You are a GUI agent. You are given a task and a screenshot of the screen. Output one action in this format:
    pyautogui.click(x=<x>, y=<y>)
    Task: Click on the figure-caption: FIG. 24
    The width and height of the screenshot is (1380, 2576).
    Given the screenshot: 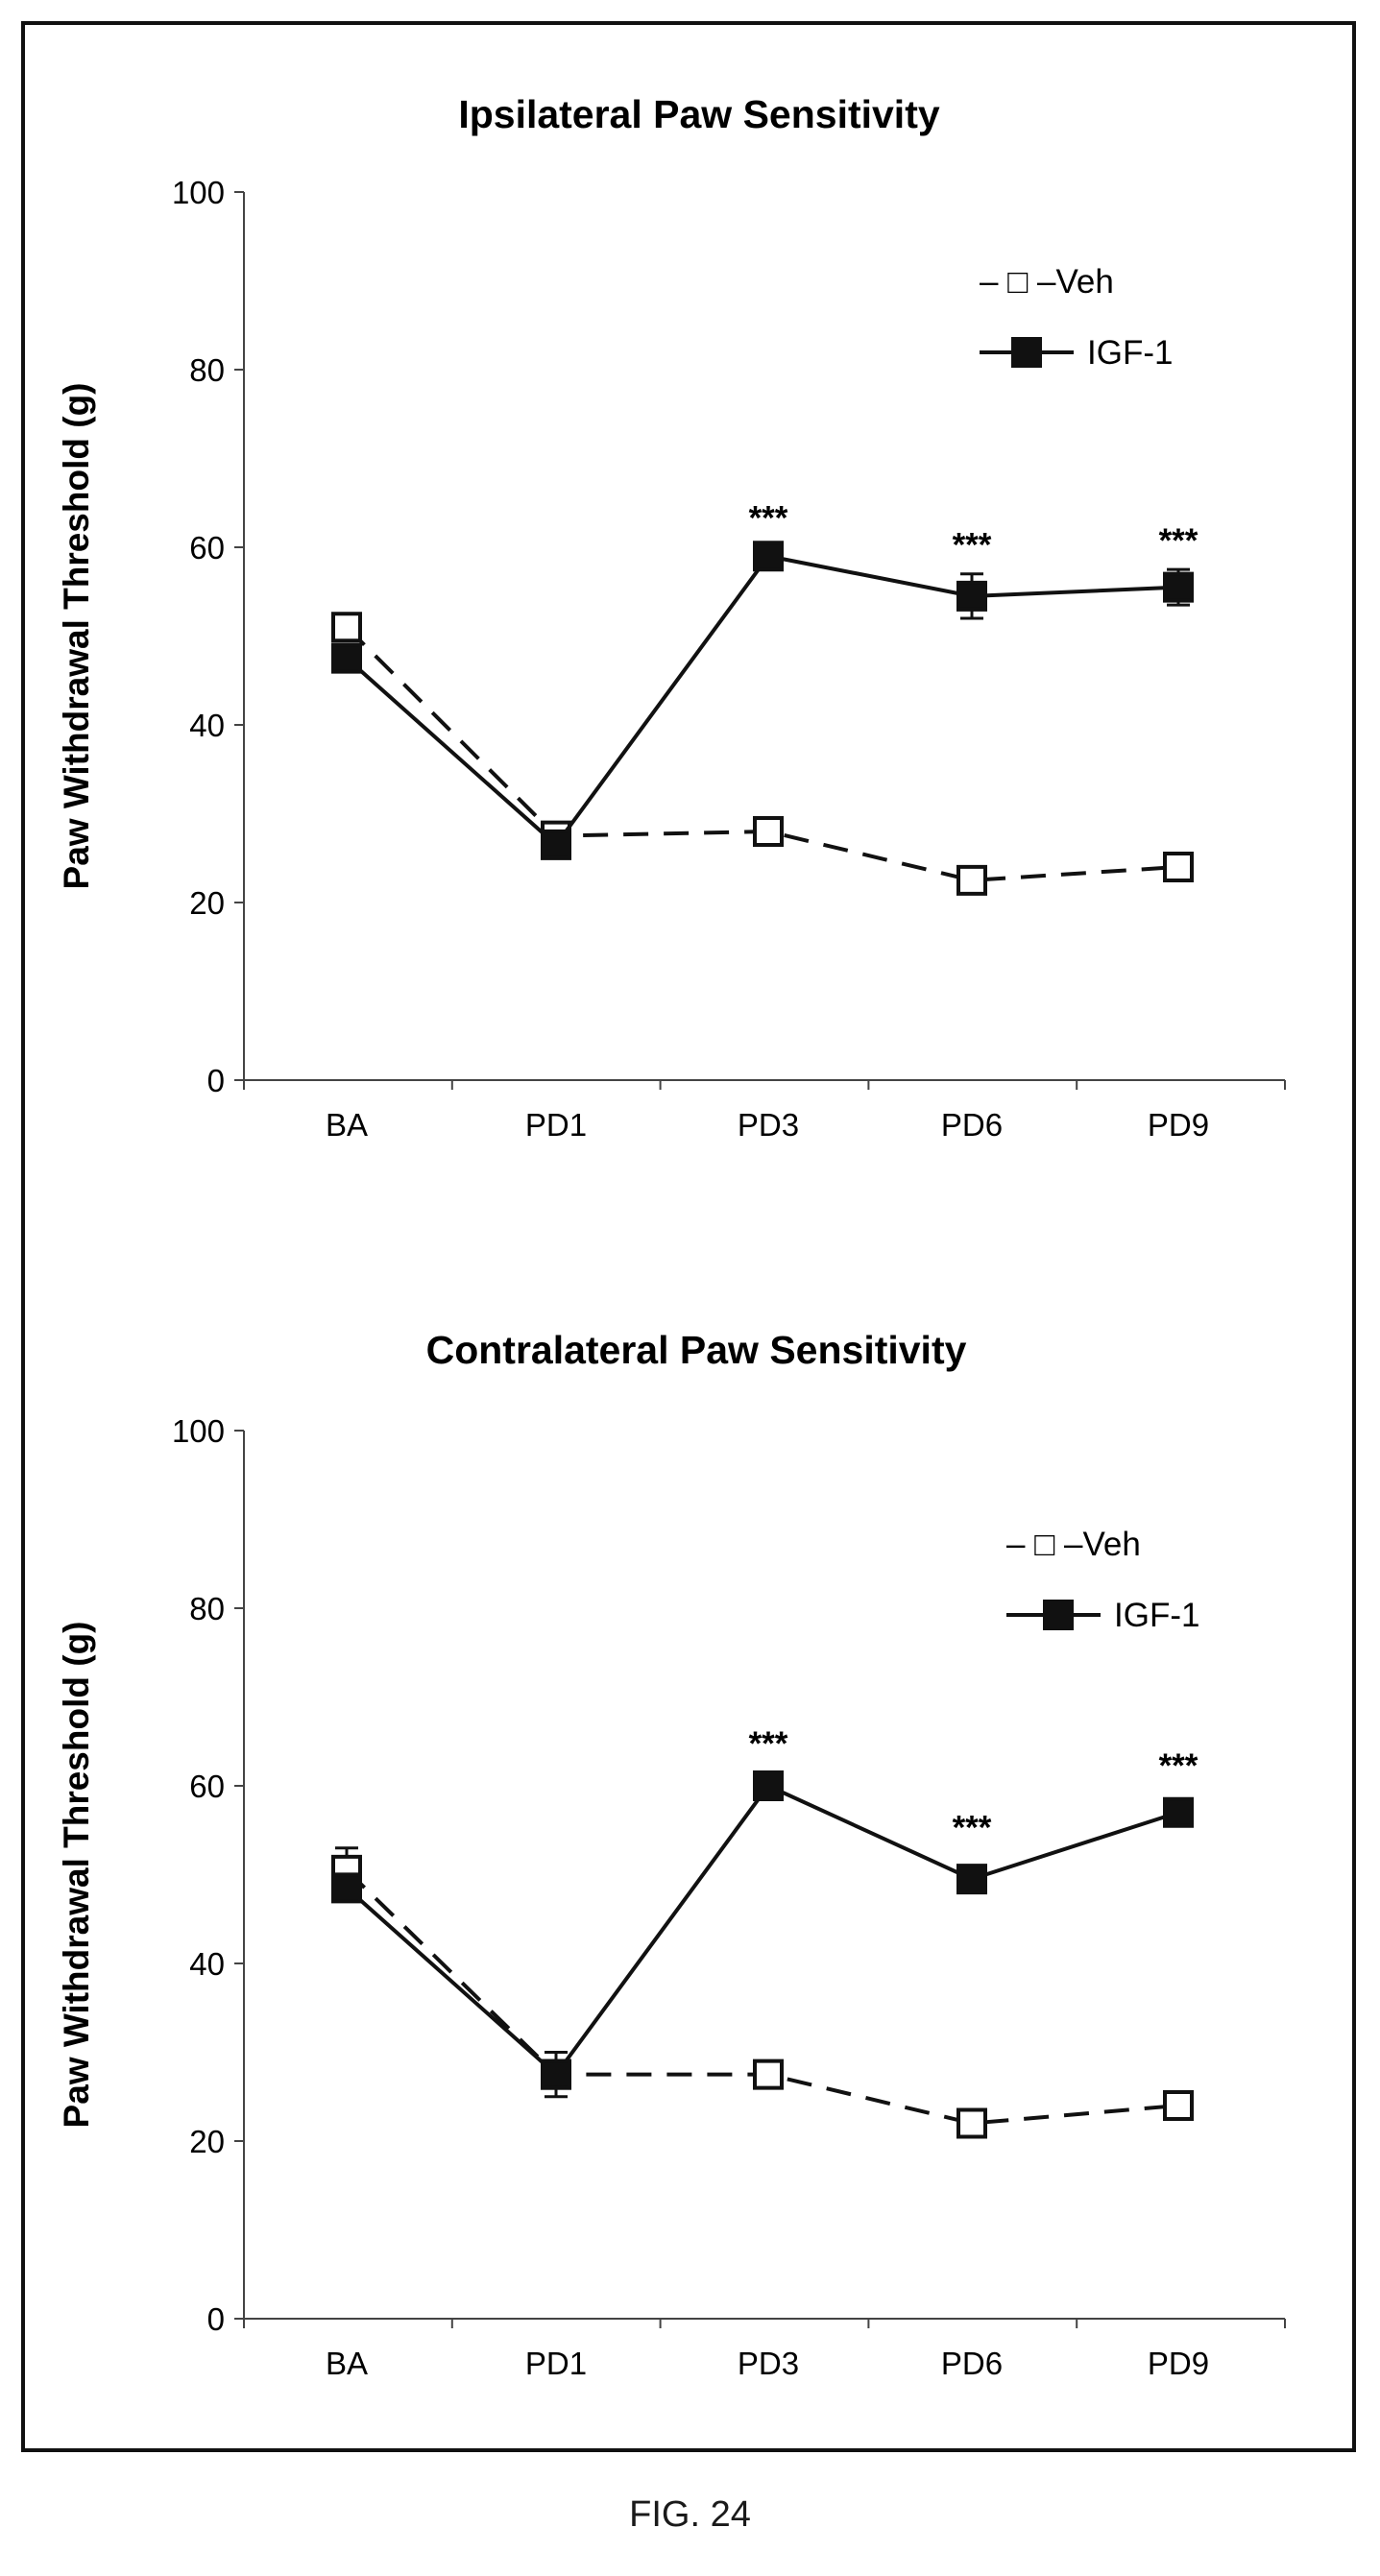 What is the action you would take?
    pyautogui.click(x=690, y=2514)
    